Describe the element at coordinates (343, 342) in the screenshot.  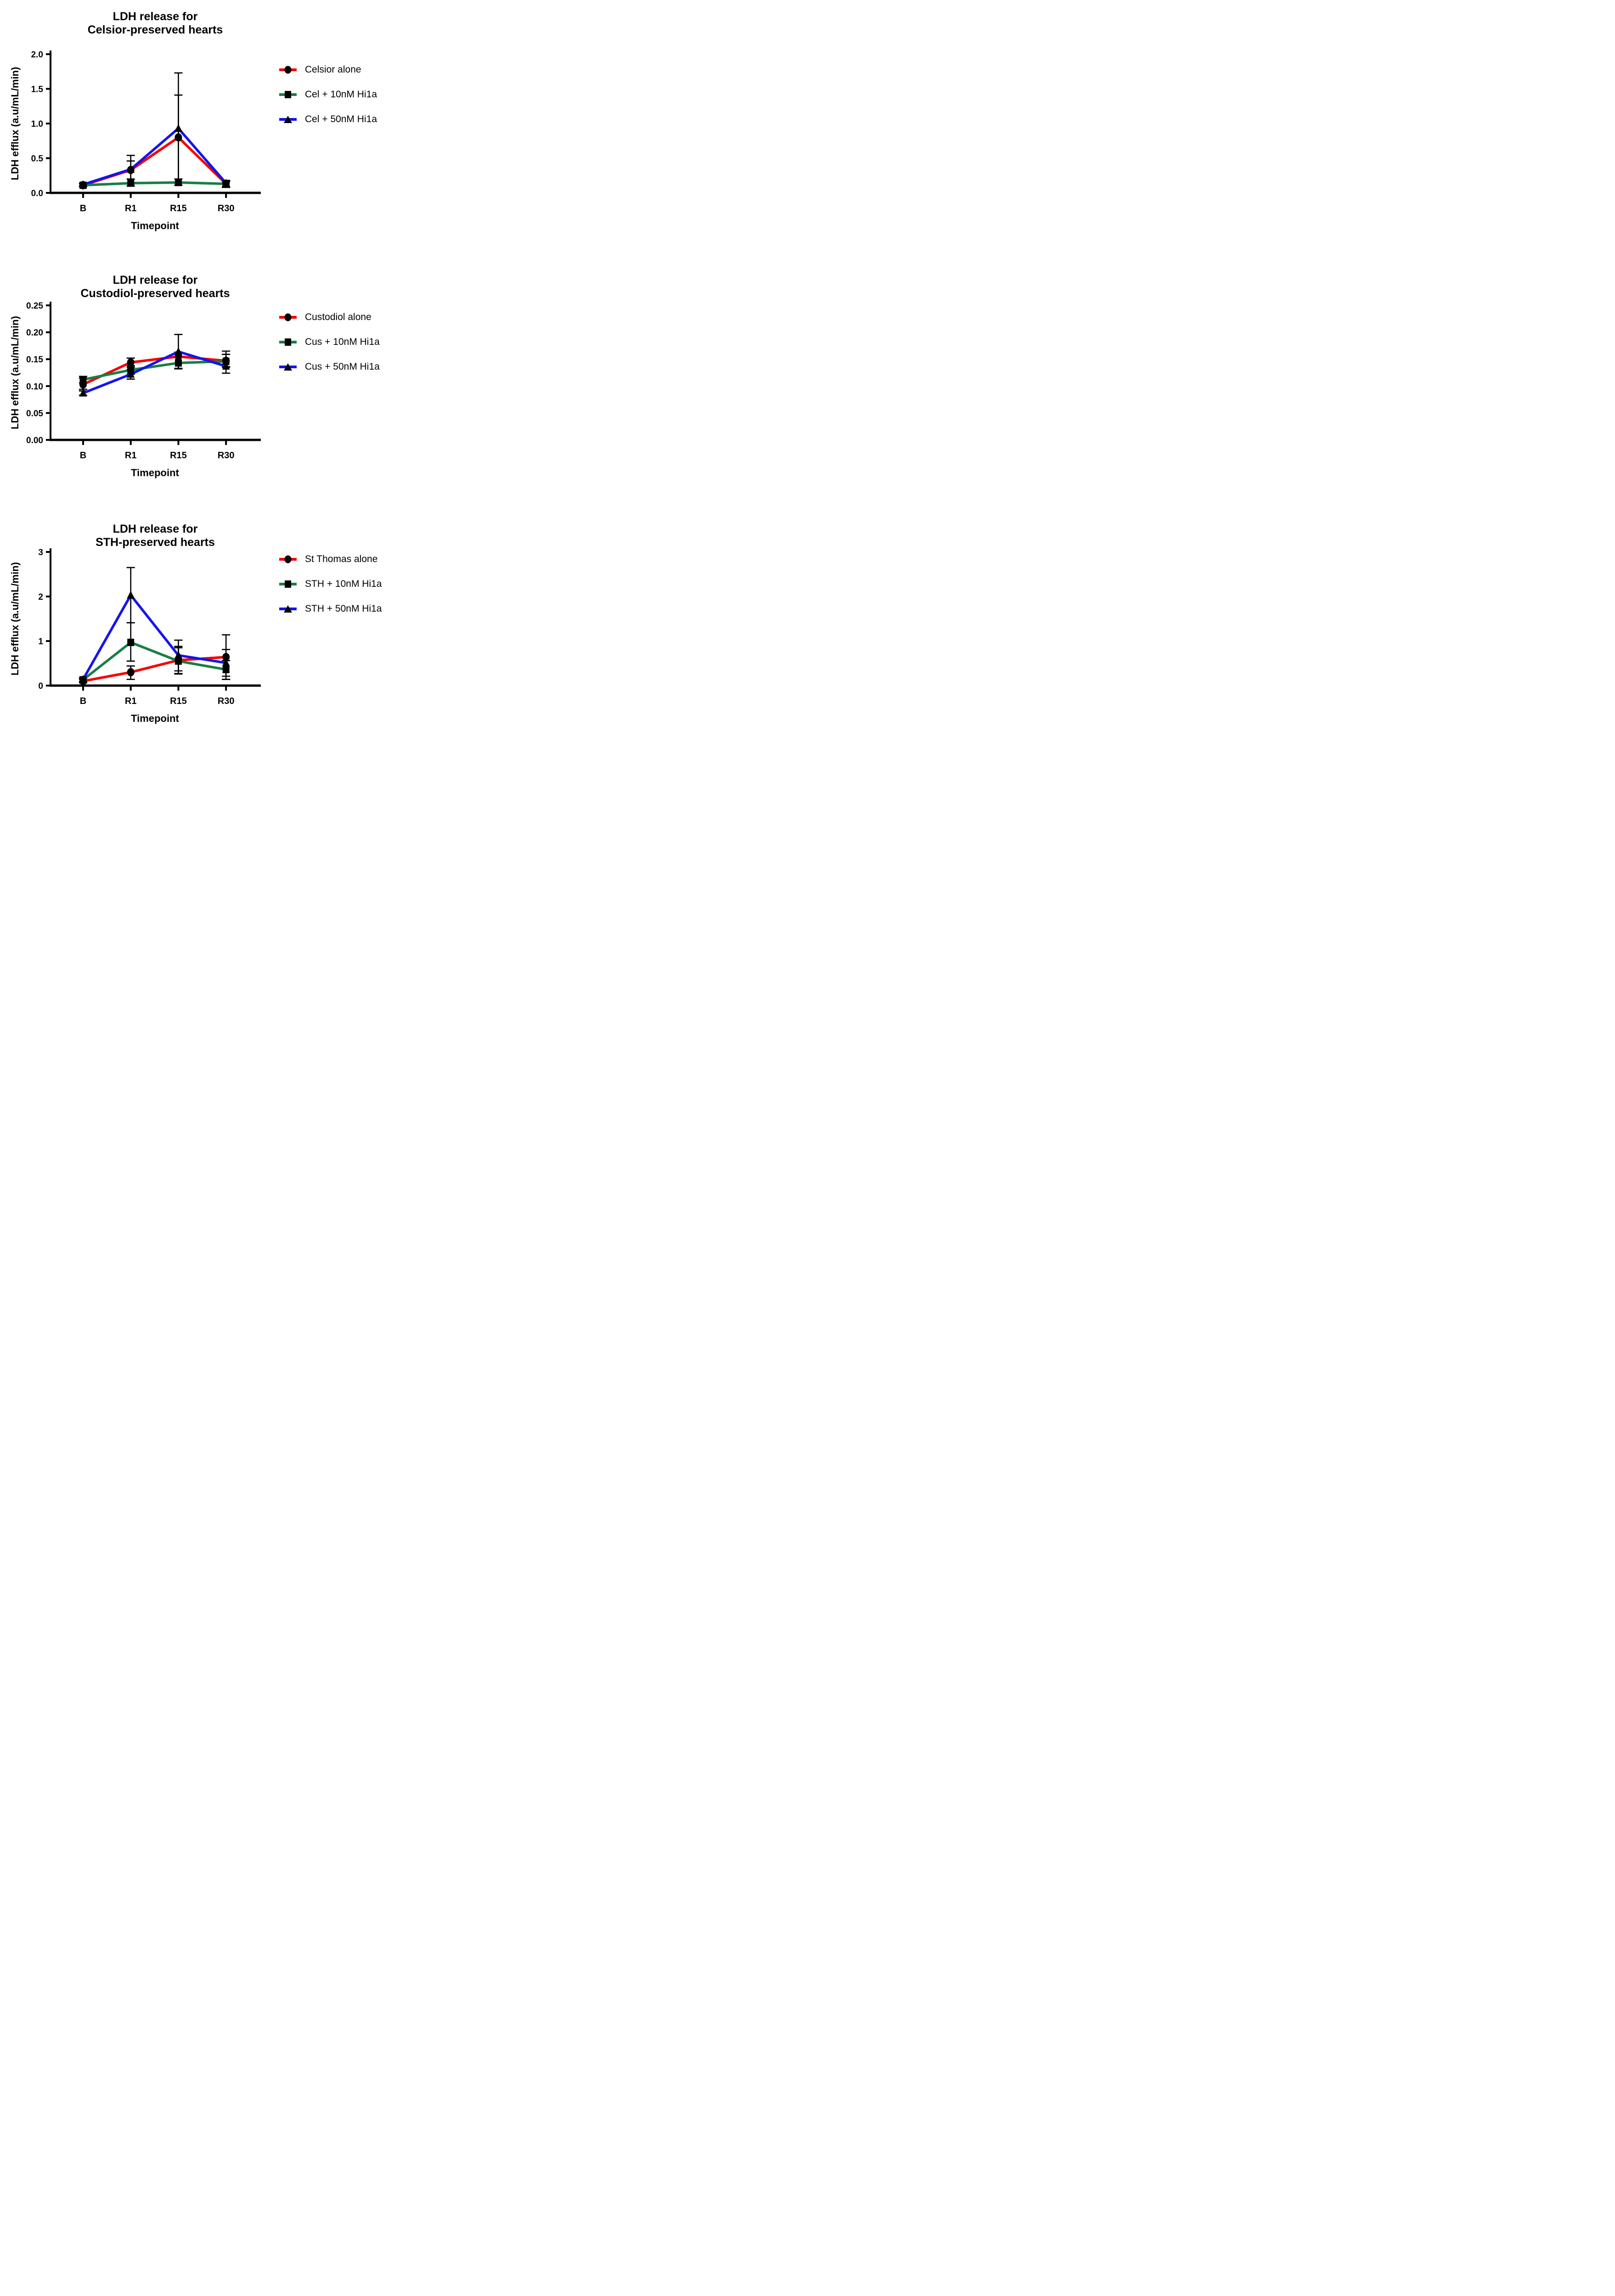
I see `legend-label: Cus + 10nM Hi1a` at that location.